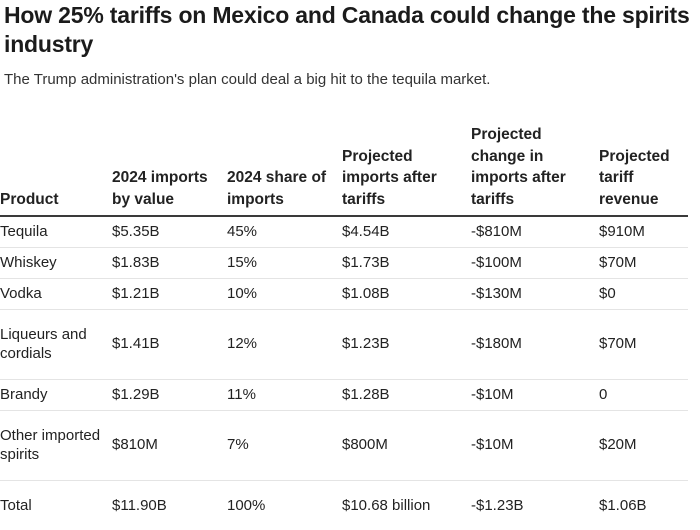 The width and height of the screenshot is (700, 530). I want to click on table-cell: 10%, so click(284, 294).